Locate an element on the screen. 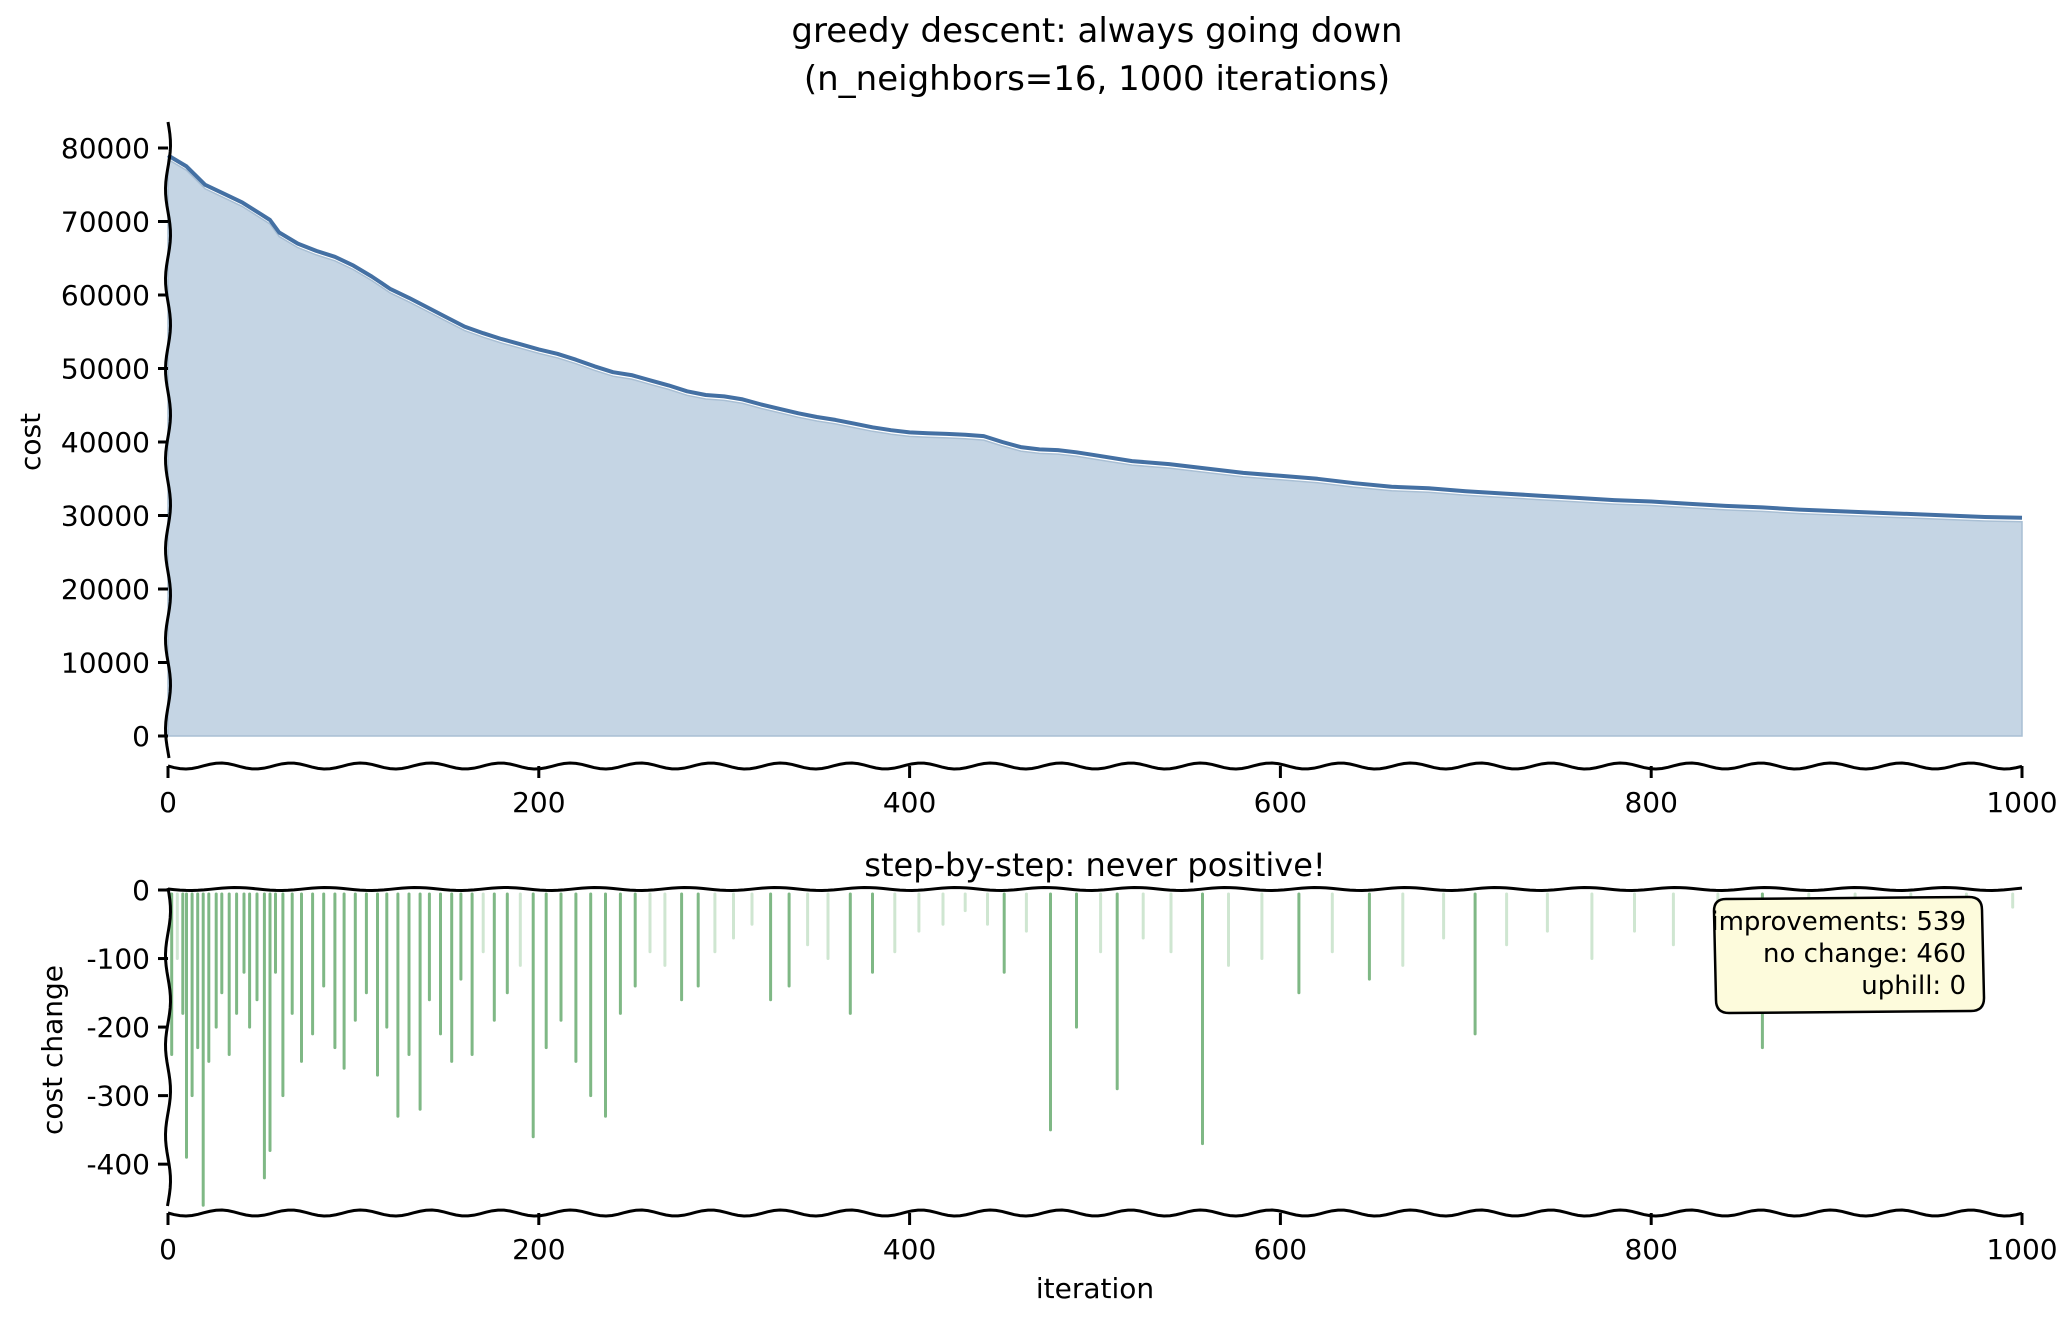  figure-title-line1: greedy descent: always going down is located at coordinates (1096, 31).